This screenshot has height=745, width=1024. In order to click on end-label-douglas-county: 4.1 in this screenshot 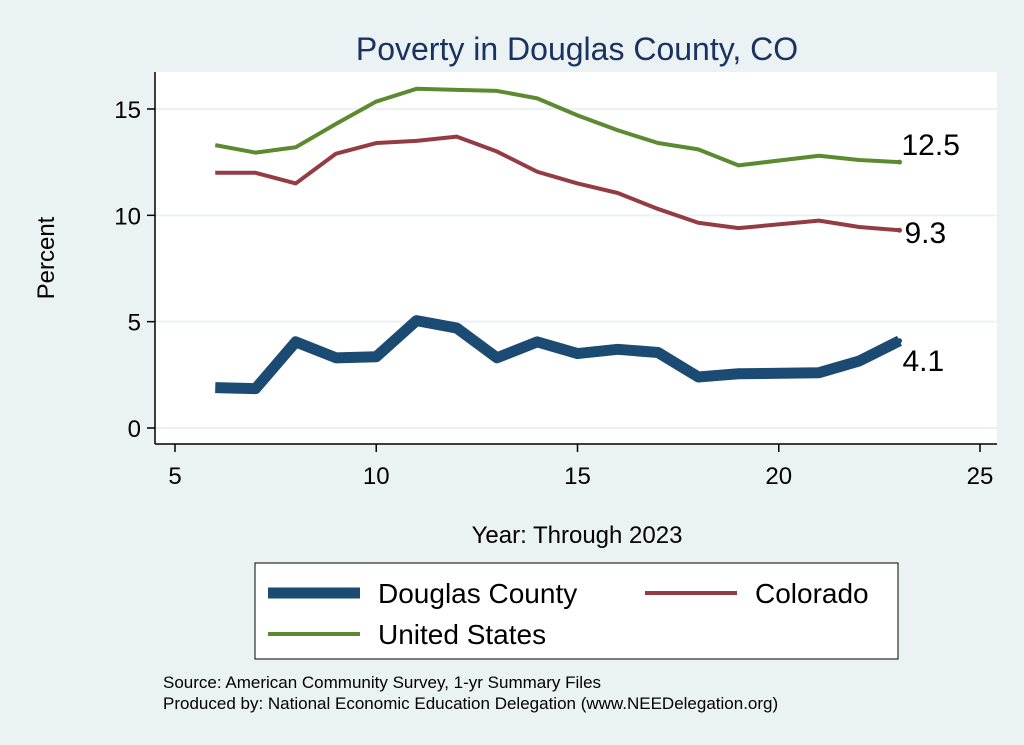, I will do `click(924, 361)`.